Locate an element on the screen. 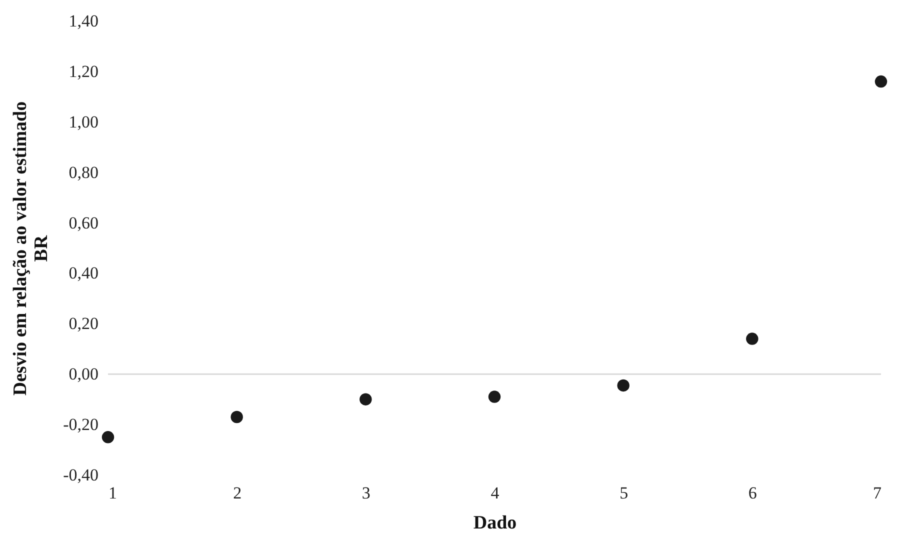 This screenshot has height=540, width=903. y-tick-label: 0,00 is located at coordinates (83, 374).